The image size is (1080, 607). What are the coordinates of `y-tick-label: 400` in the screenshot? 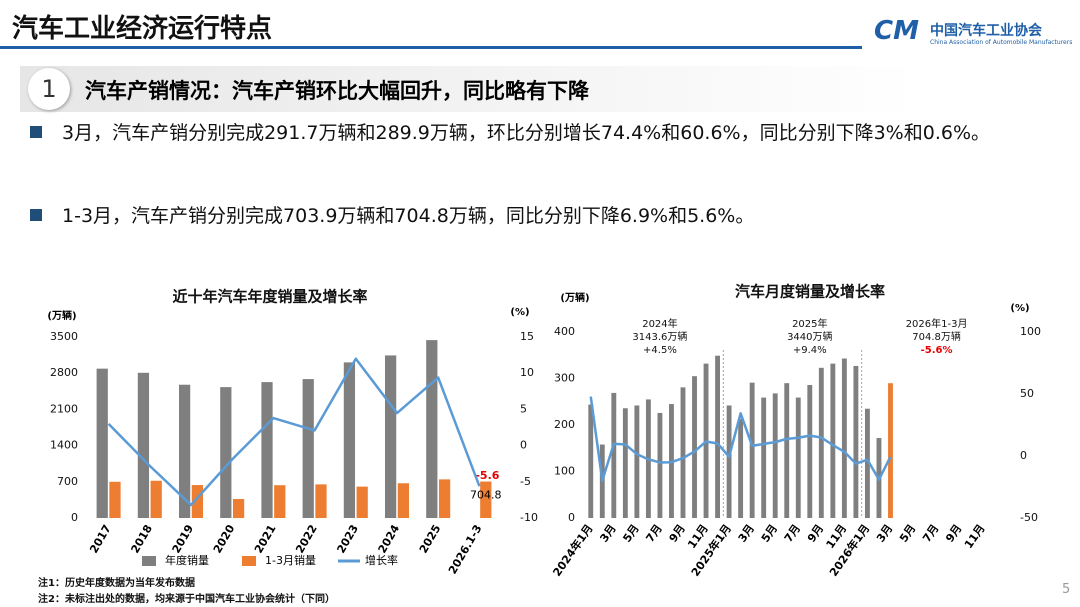 It's located at (564, 331).